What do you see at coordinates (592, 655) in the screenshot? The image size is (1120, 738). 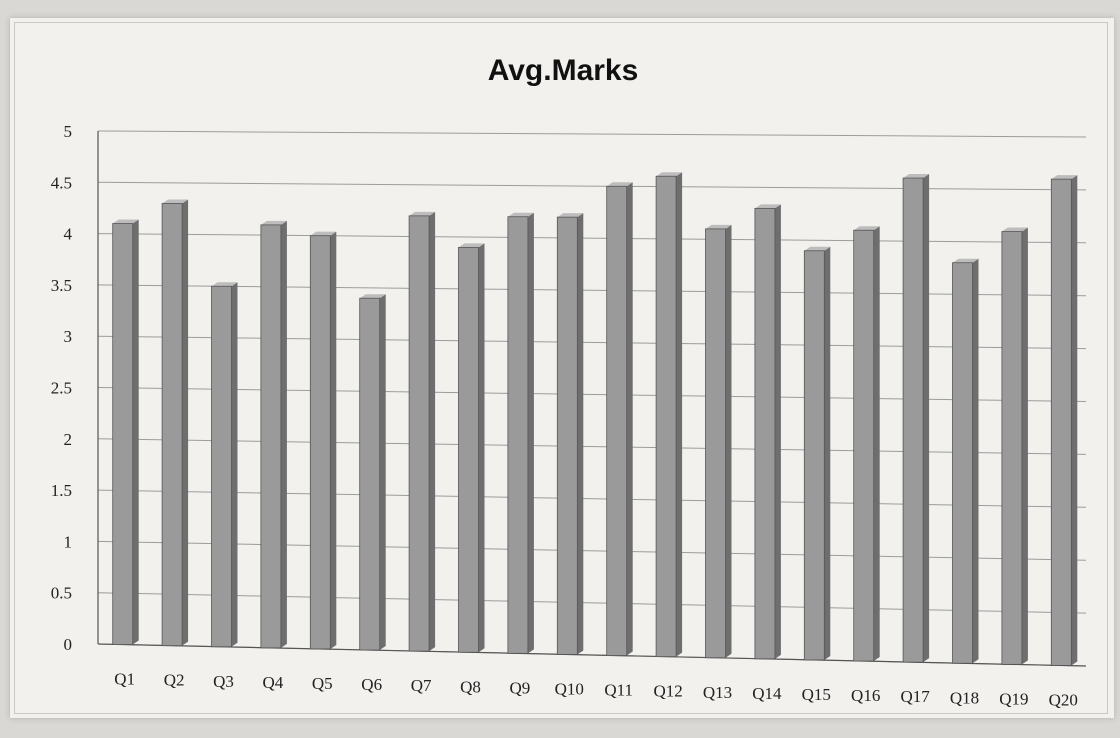 I see `x-axis` at bounding box center [592, 655].